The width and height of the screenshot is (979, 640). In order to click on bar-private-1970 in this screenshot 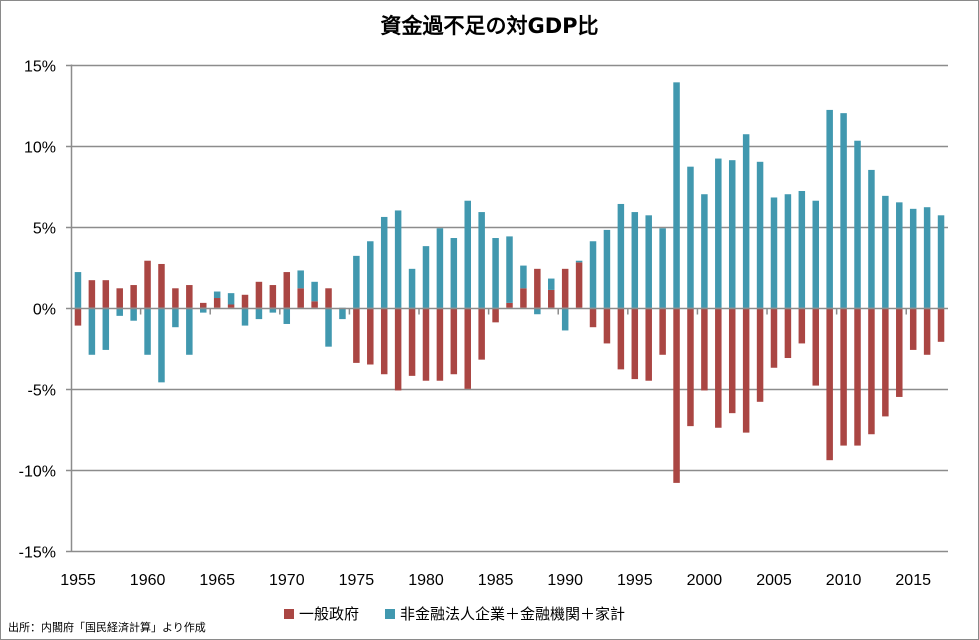, I will do `click(287, 315)`.